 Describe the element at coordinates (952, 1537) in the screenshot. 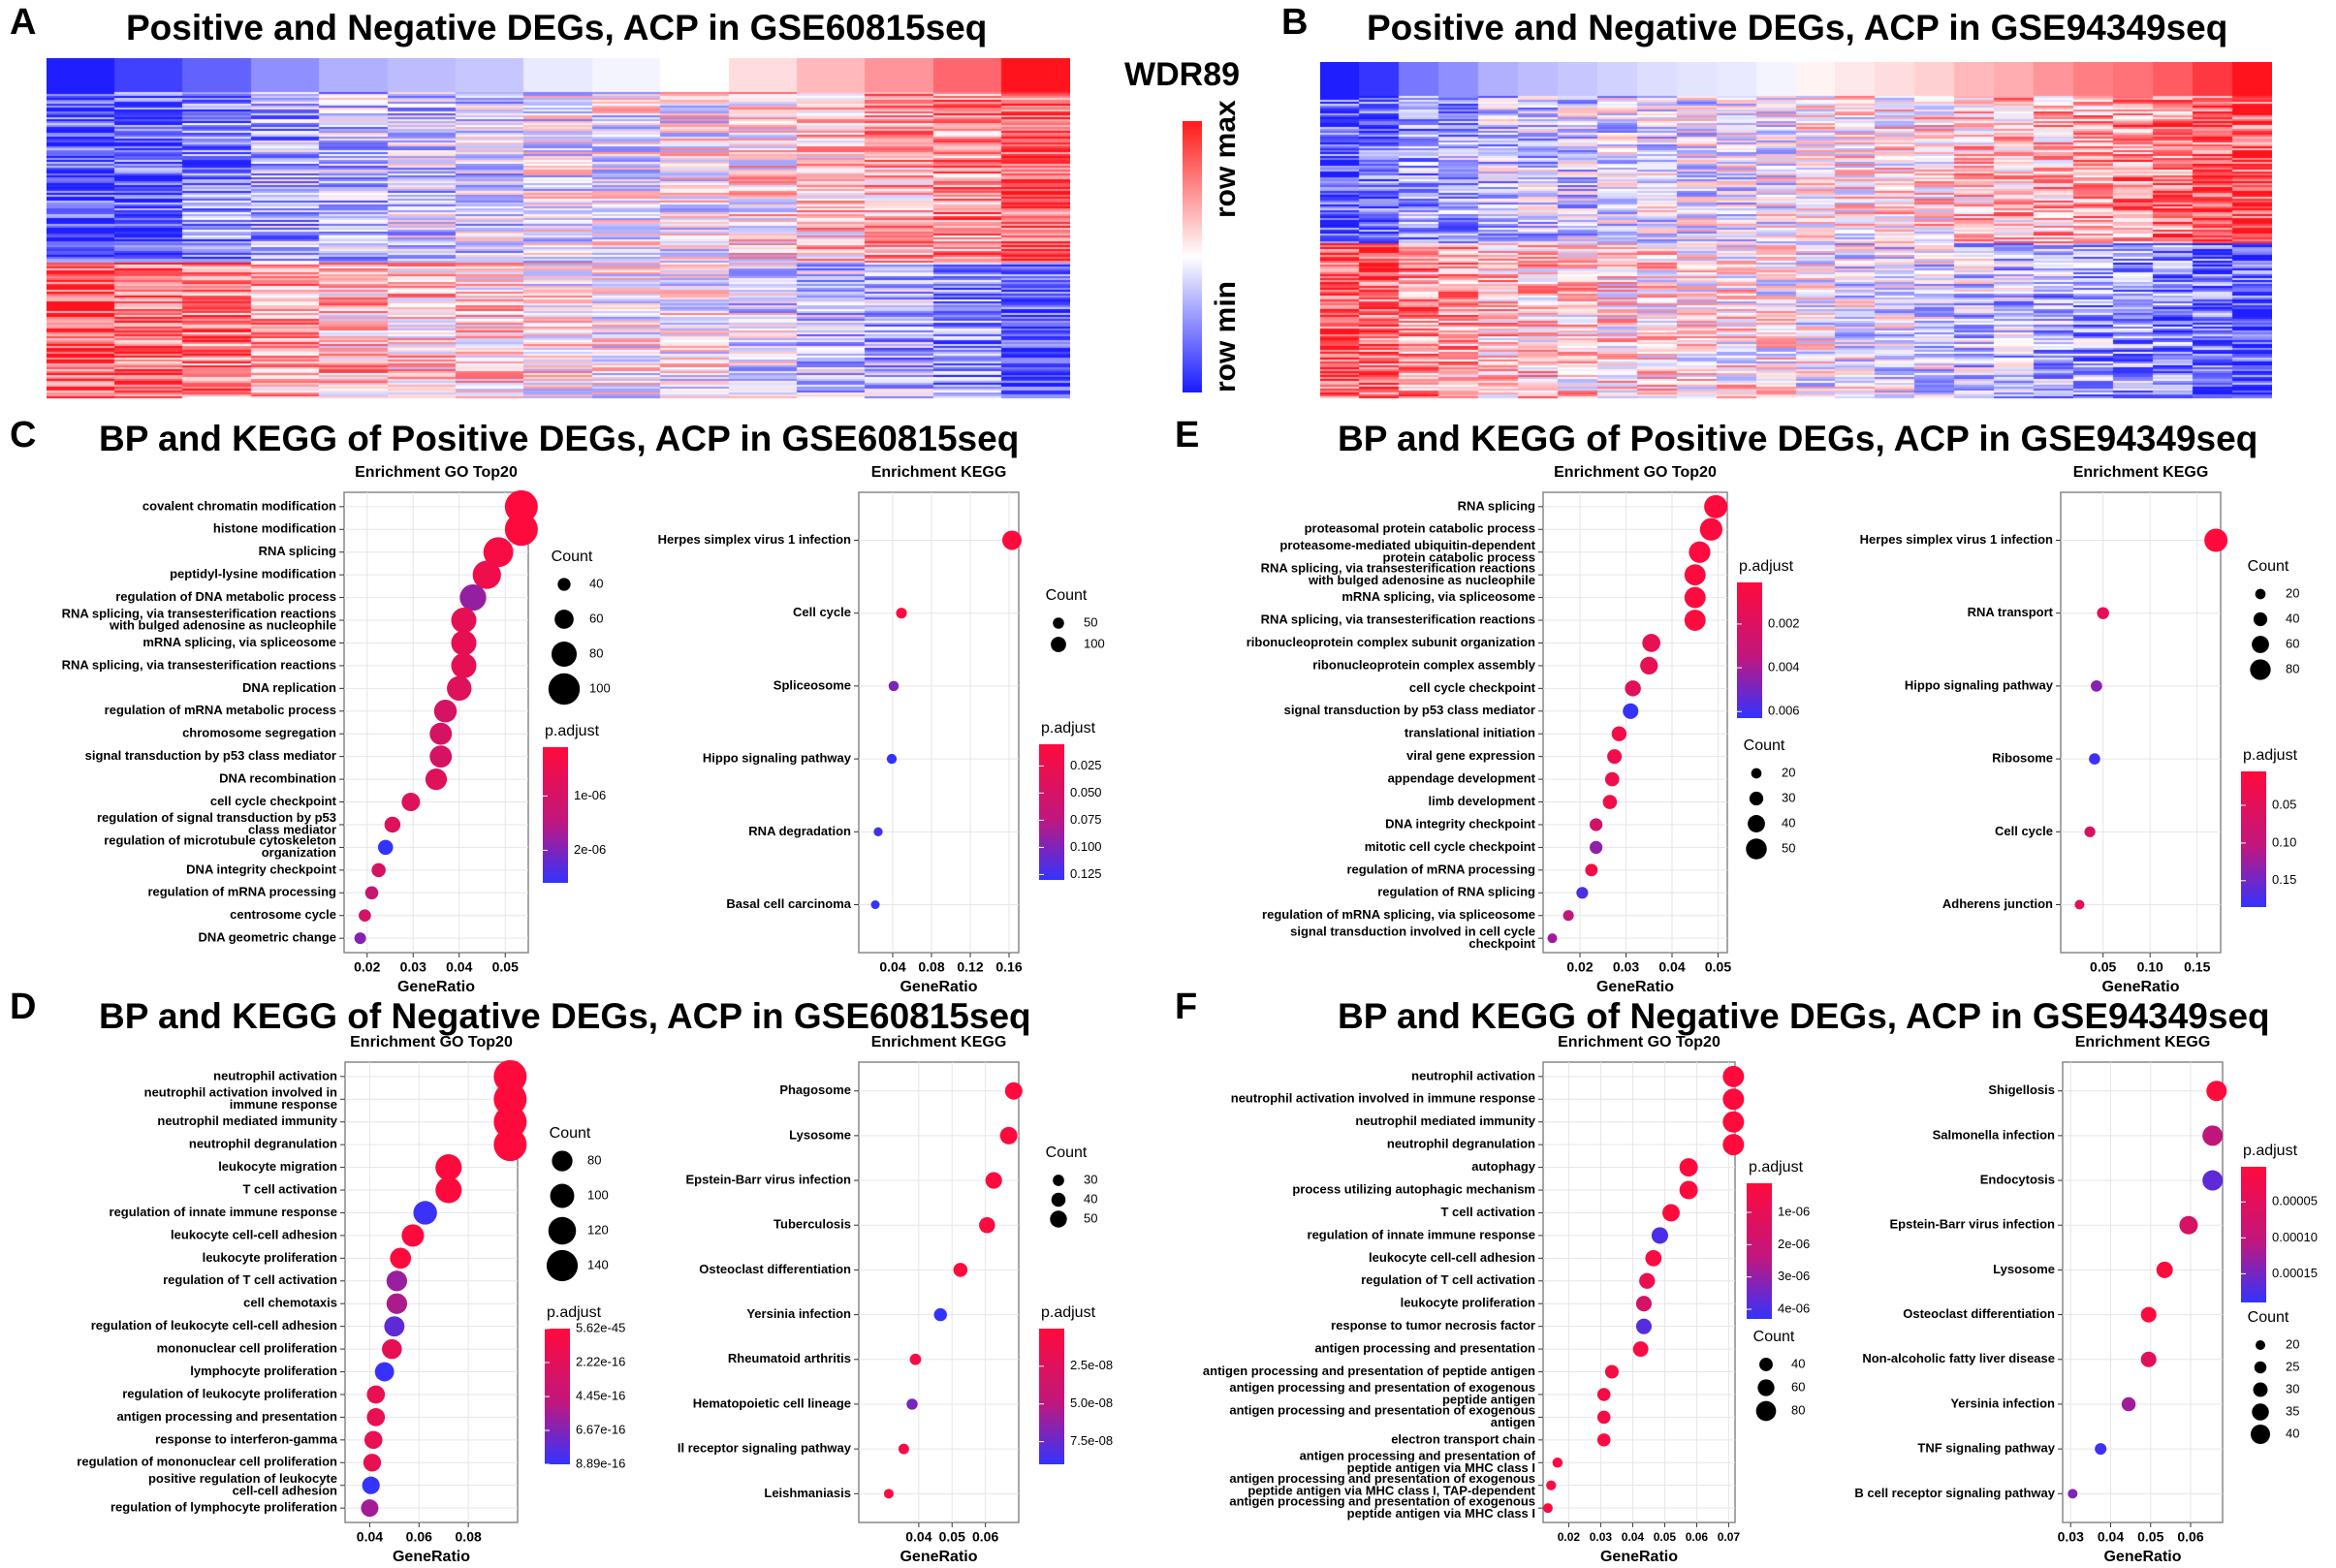

I see `x-tick-label: 0.05` at that location.